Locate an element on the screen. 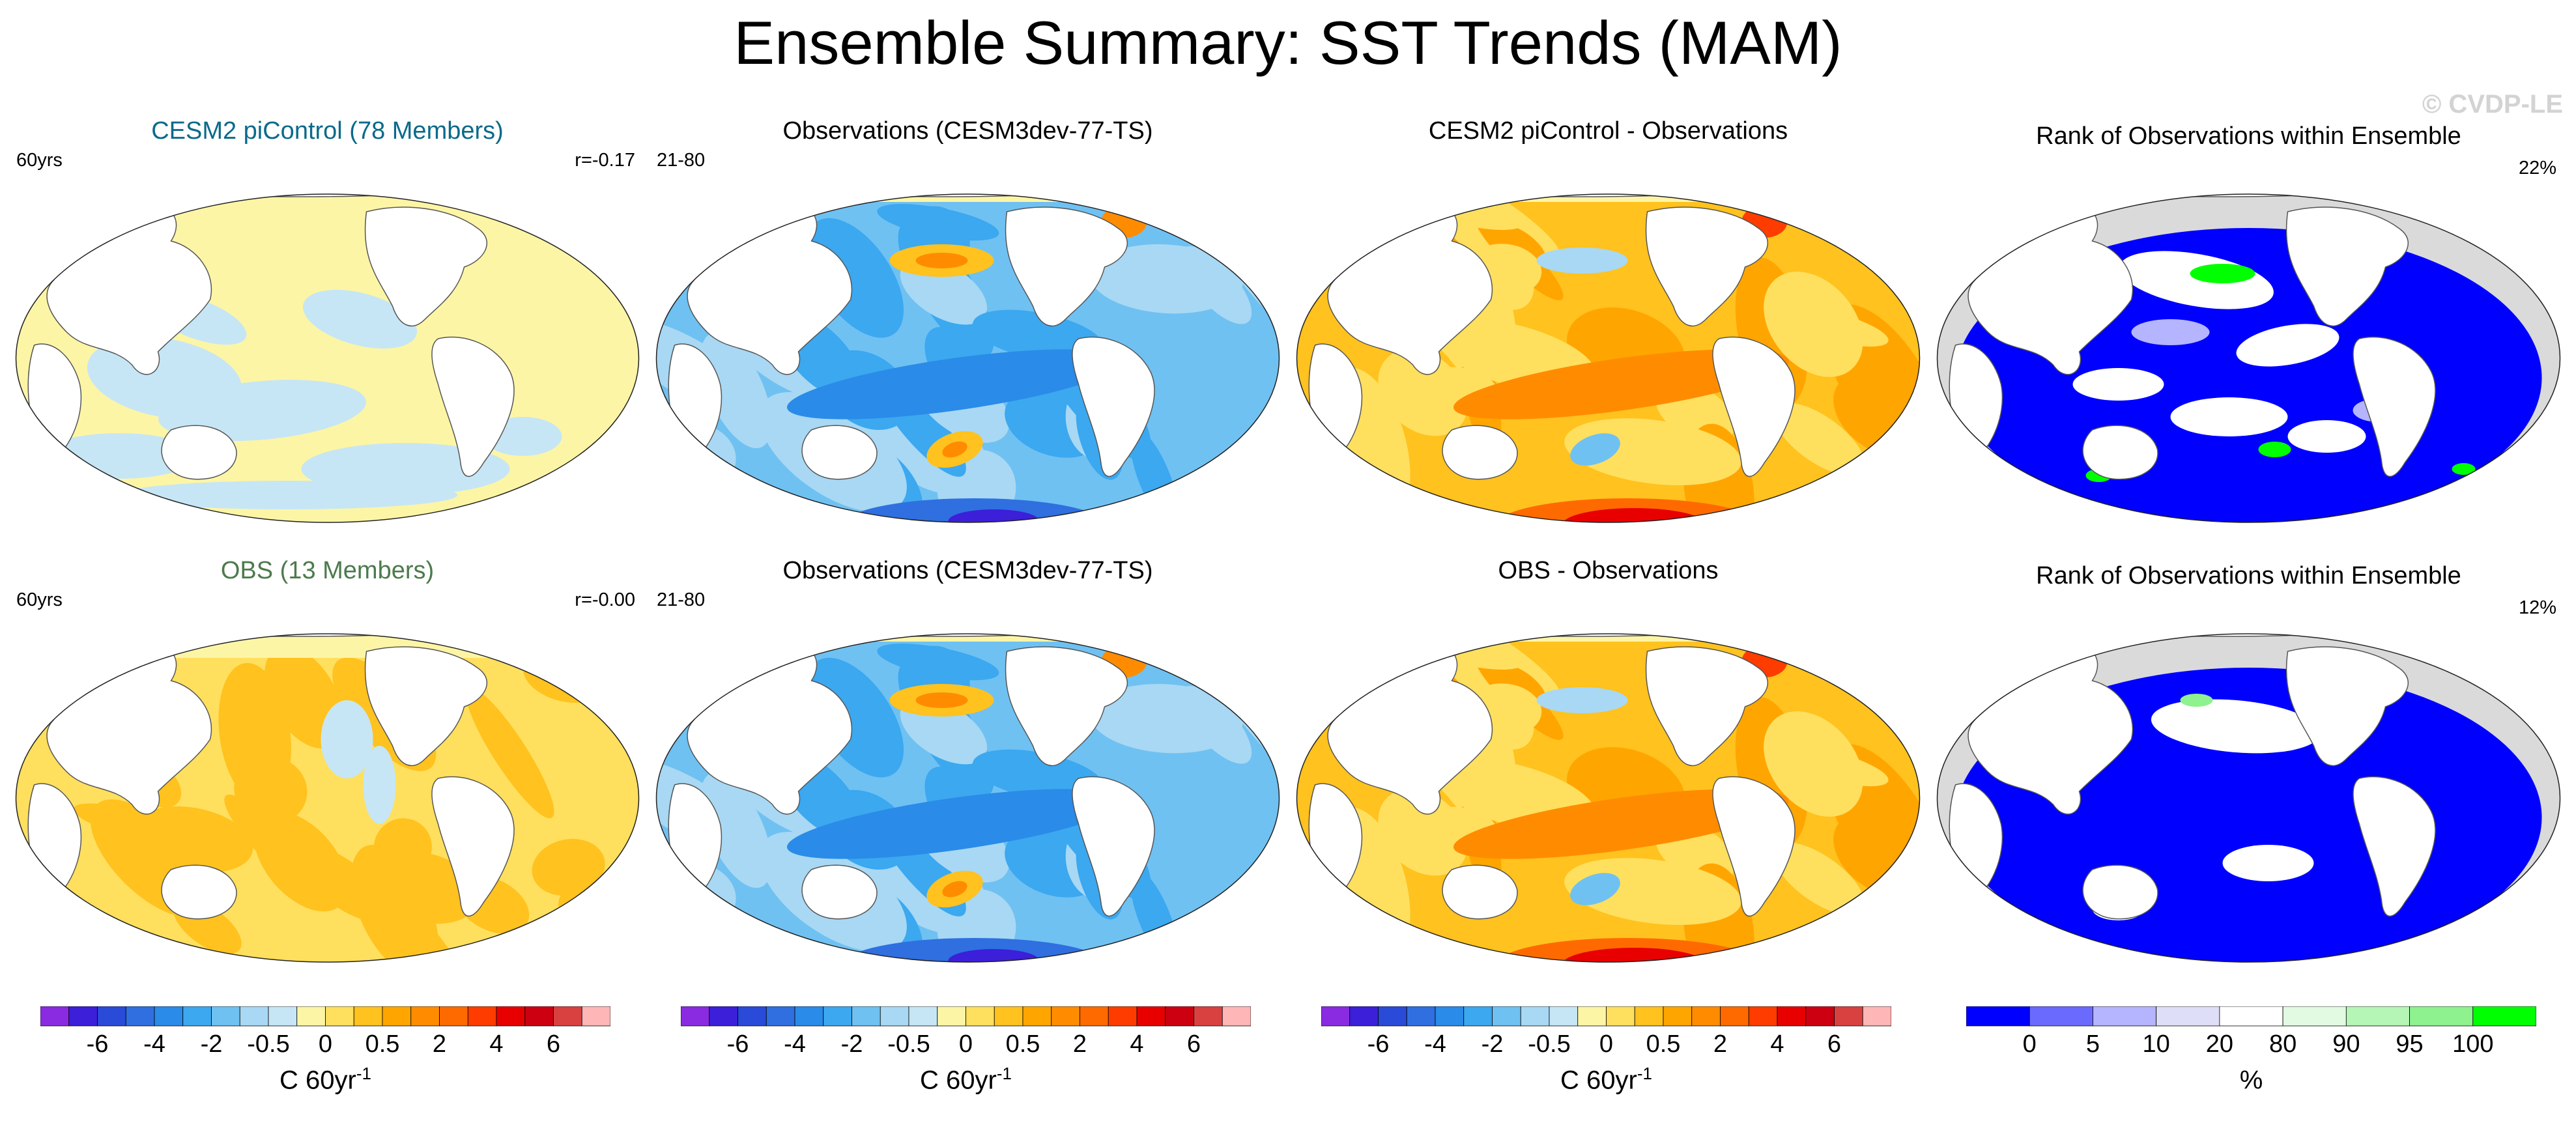 This screenshot has height=1121, width=2576. map-observations is located at coordinates (967, 358).